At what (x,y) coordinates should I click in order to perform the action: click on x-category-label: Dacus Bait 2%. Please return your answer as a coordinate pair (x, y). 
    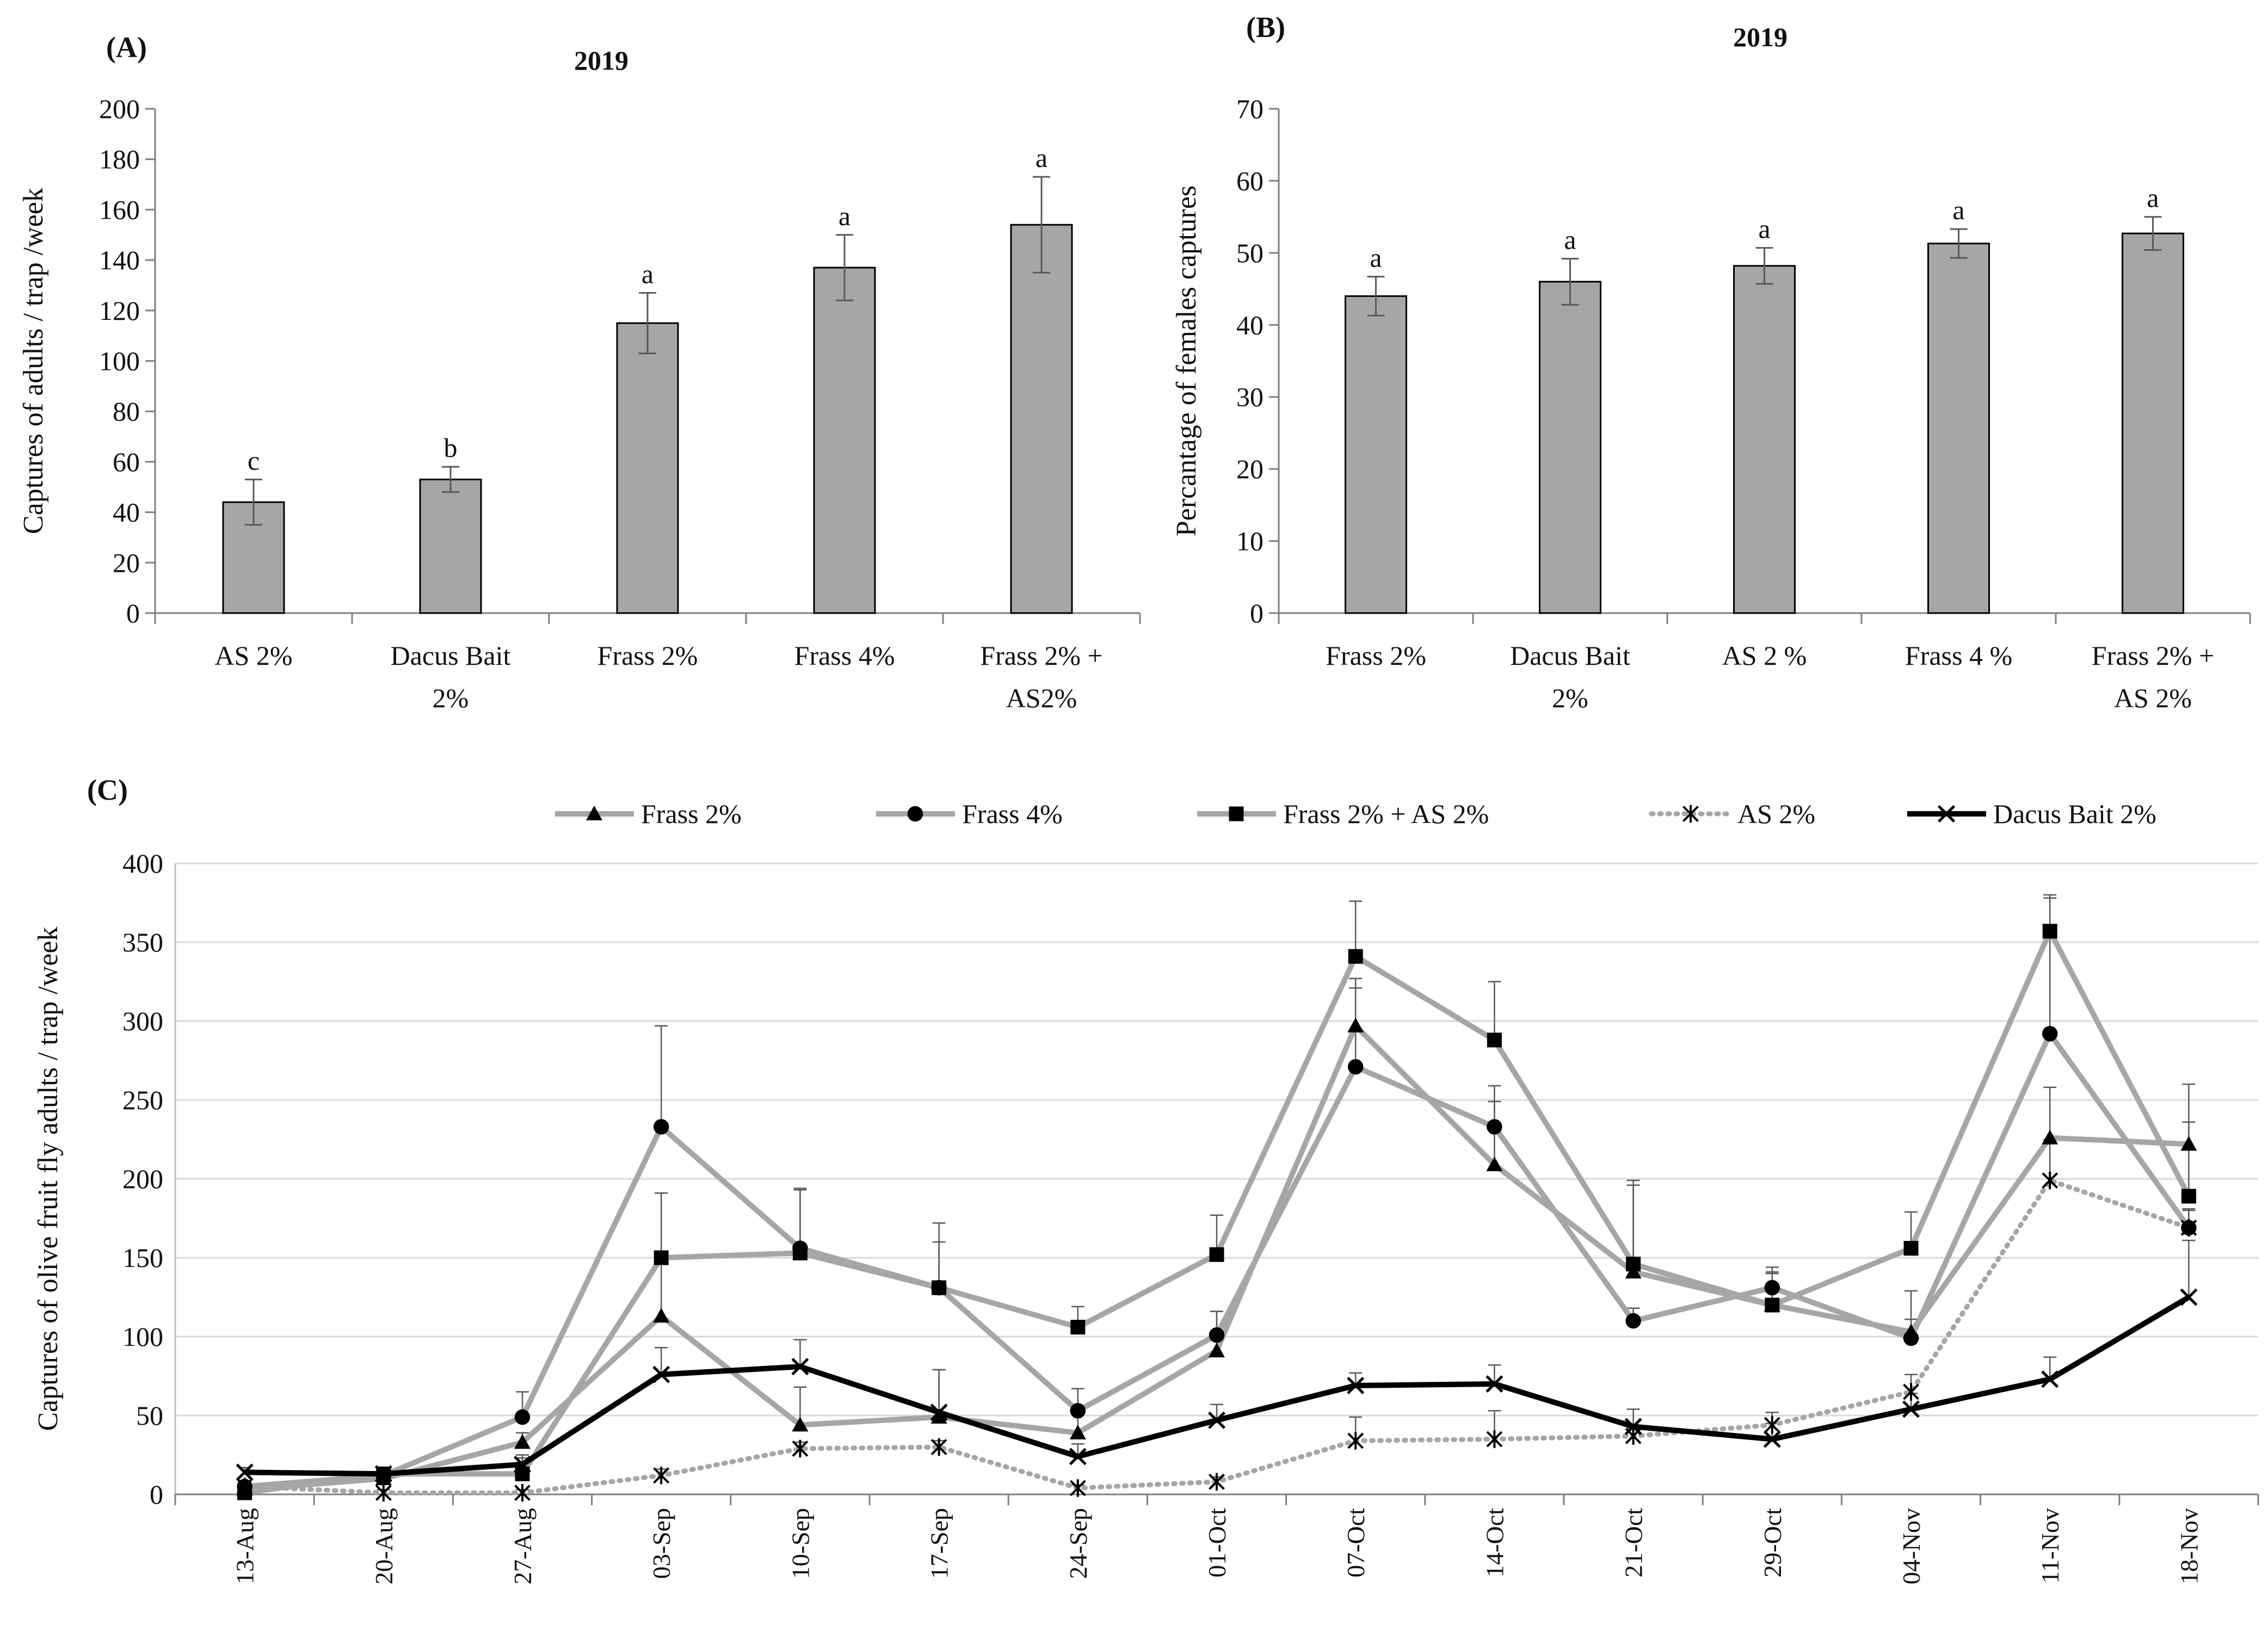
    Looking at the image, I should click on (451, 676).